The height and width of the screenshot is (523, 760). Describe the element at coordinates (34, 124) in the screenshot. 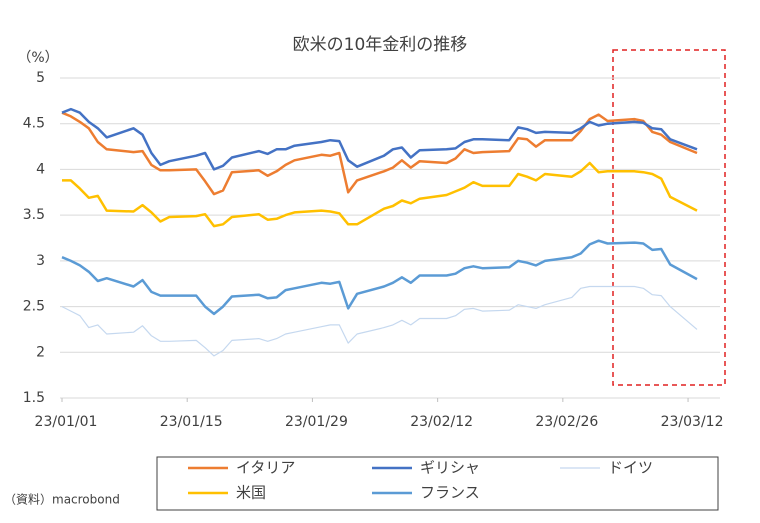

I see `y-tick-label: 4.5` at that location.